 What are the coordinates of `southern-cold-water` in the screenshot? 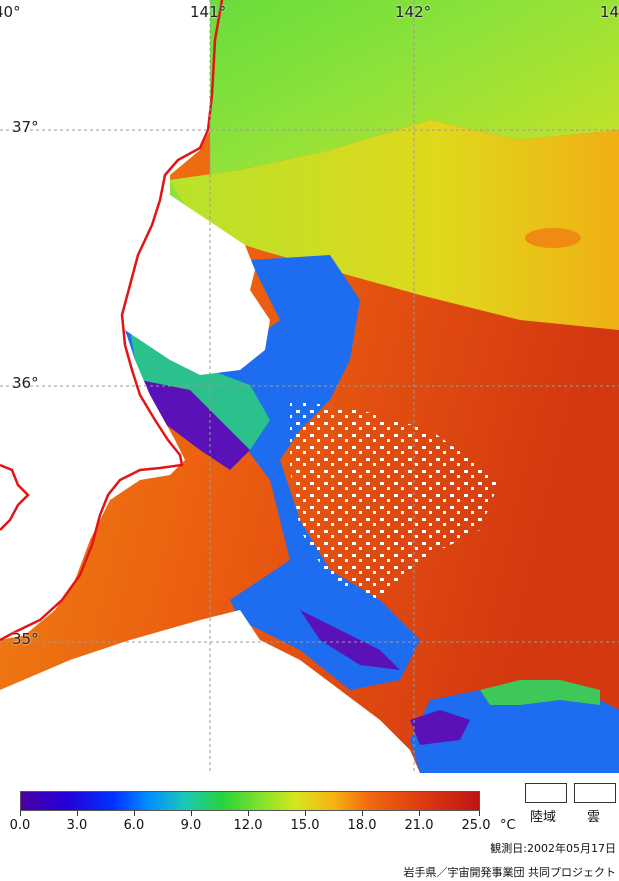 It's located at (514, 731).